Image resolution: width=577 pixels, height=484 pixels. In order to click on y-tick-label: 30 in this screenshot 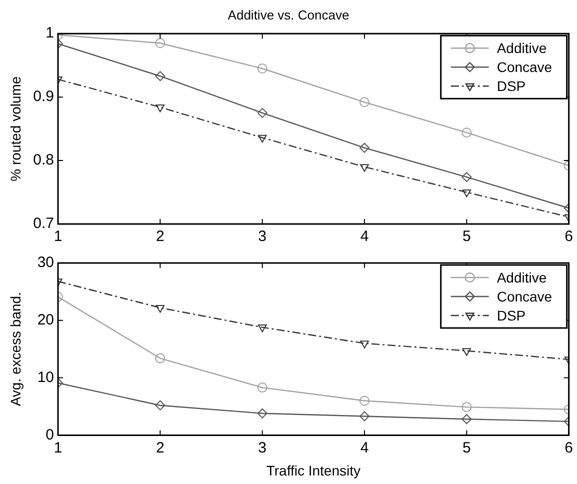, I will do `click(45, 263)`.